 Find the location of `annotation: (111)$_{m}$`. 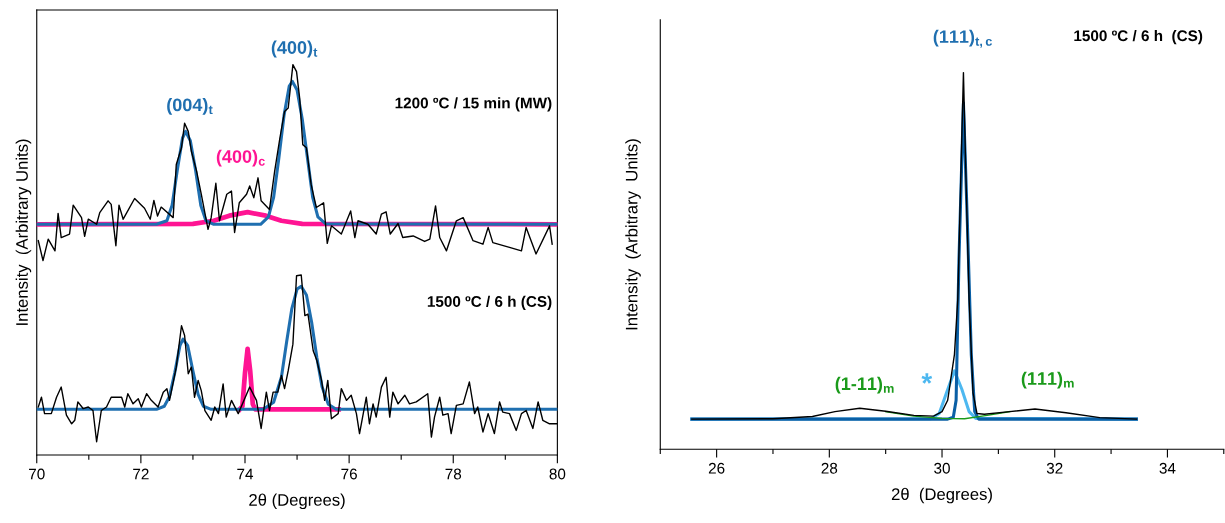

annotation: (111)$_{m}$ is located at coordinates (1047, 380).